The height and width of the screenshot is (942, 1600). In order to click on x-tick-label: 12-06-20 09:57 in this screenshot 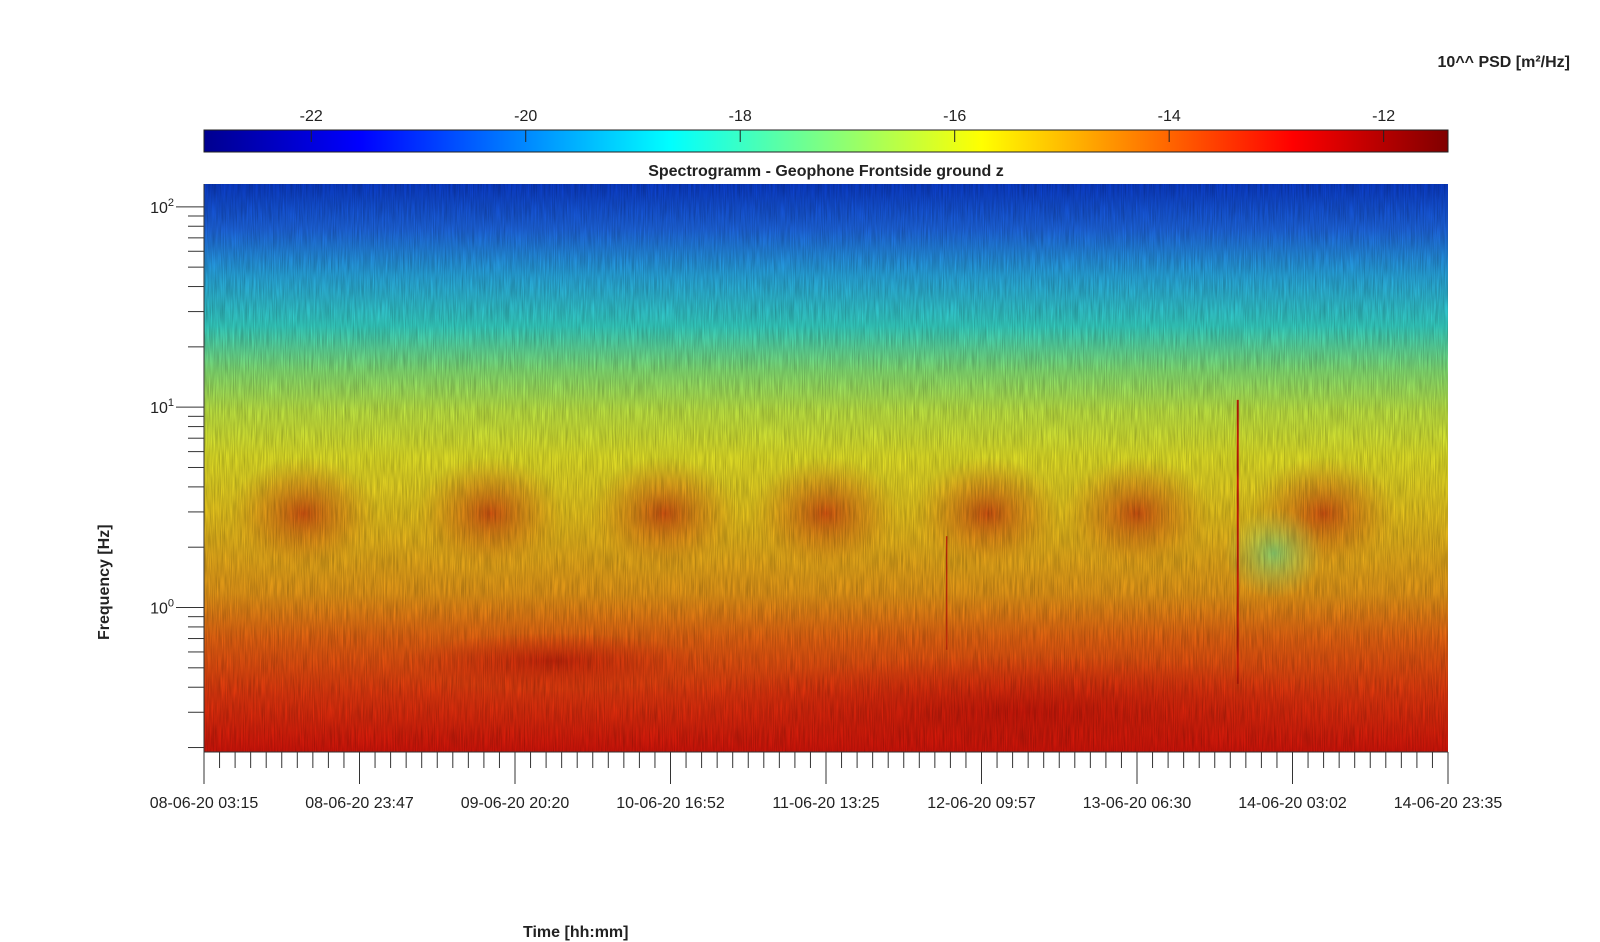, I will do `click(981, 803)`.